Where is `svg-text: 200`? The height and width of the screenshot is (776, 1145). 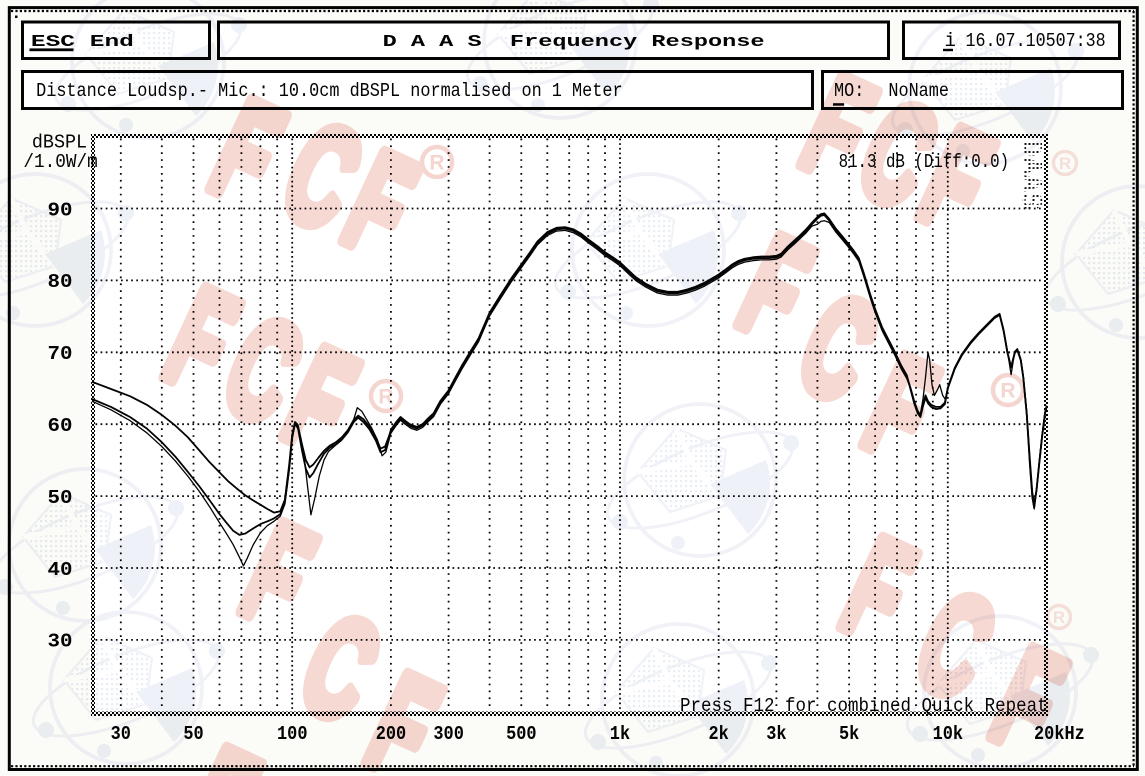
svg-text: 200 is located at coordinates (391, 734).